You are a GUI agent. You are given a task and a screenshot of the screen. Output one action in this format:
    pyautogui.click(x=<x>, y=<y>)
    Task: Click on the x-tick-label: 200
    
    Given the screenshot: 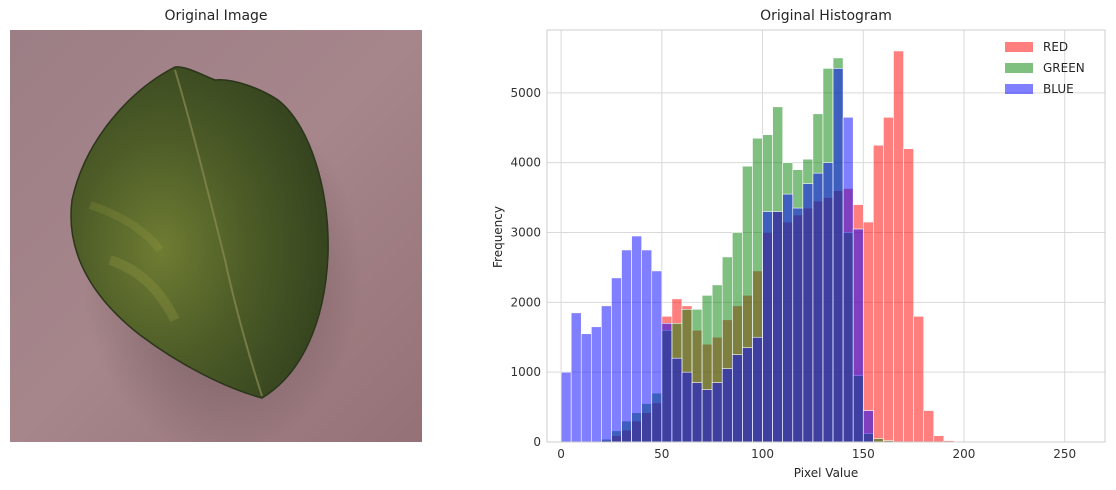 What is the action you would take?
    pyautogui.click(x=964, y=454)
    